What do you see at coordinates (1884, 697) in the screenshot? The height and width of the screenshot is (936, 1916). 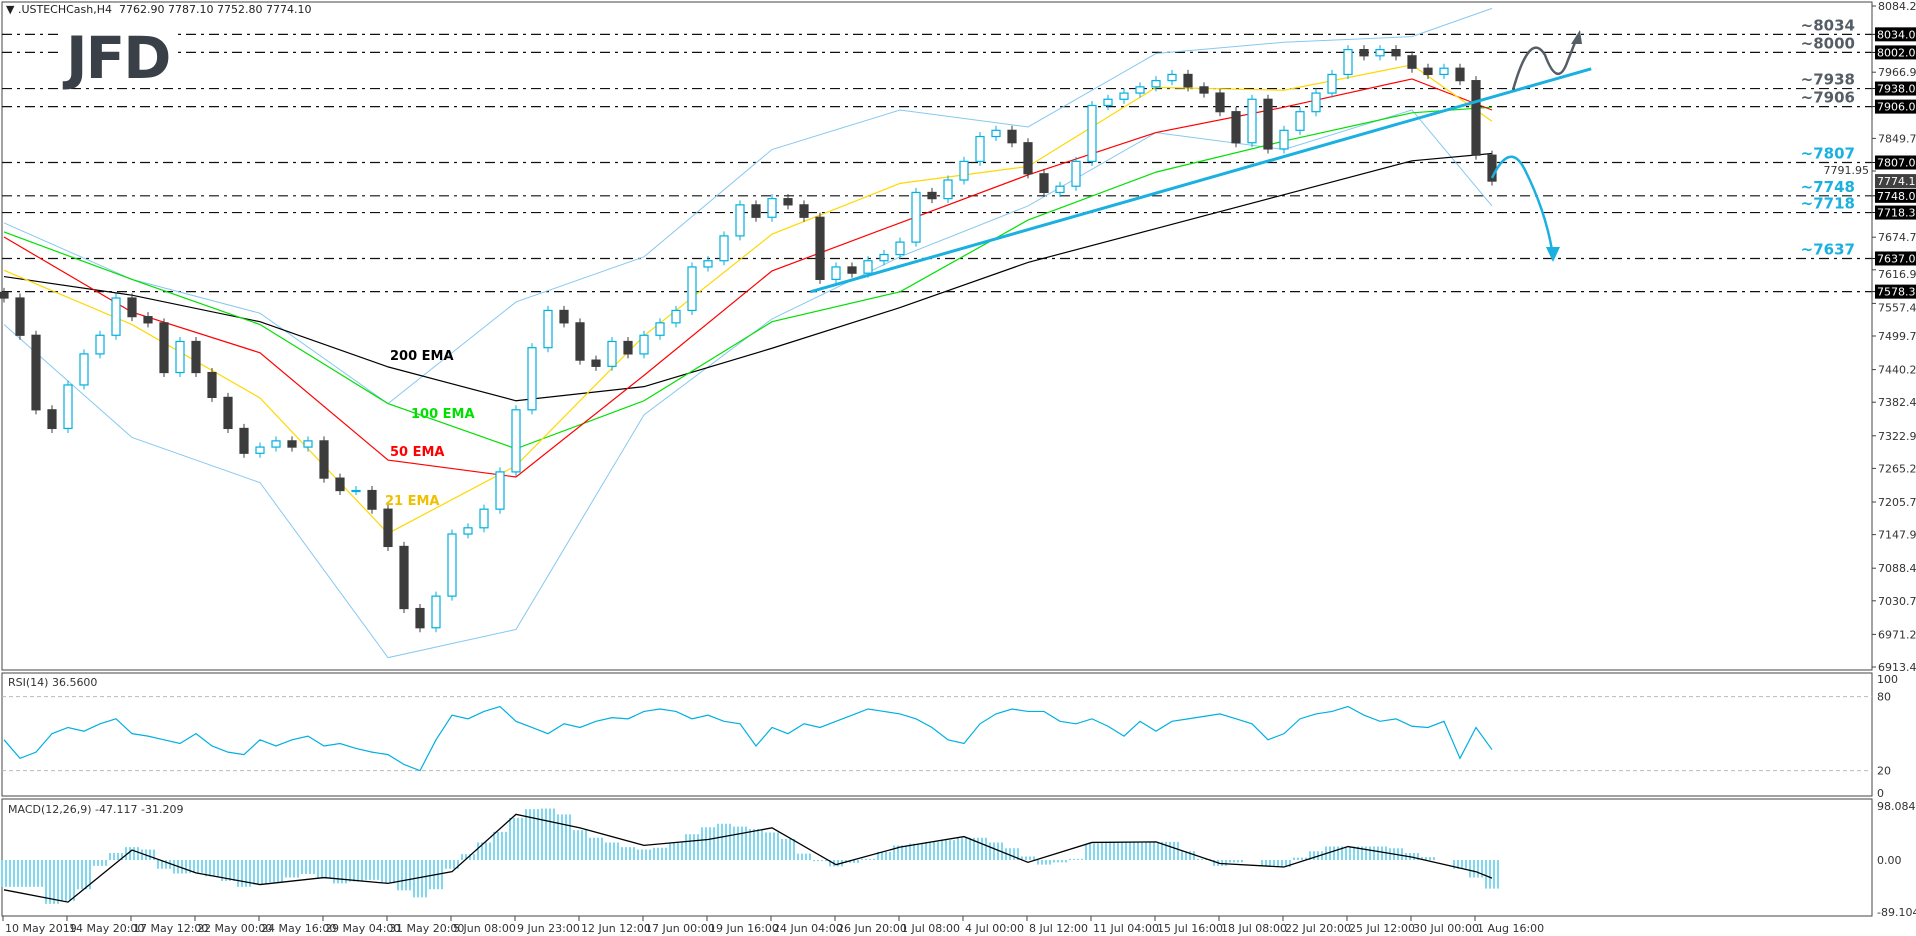 I see `rsi-tick-label: 80` at bounding box center [1884, 697].